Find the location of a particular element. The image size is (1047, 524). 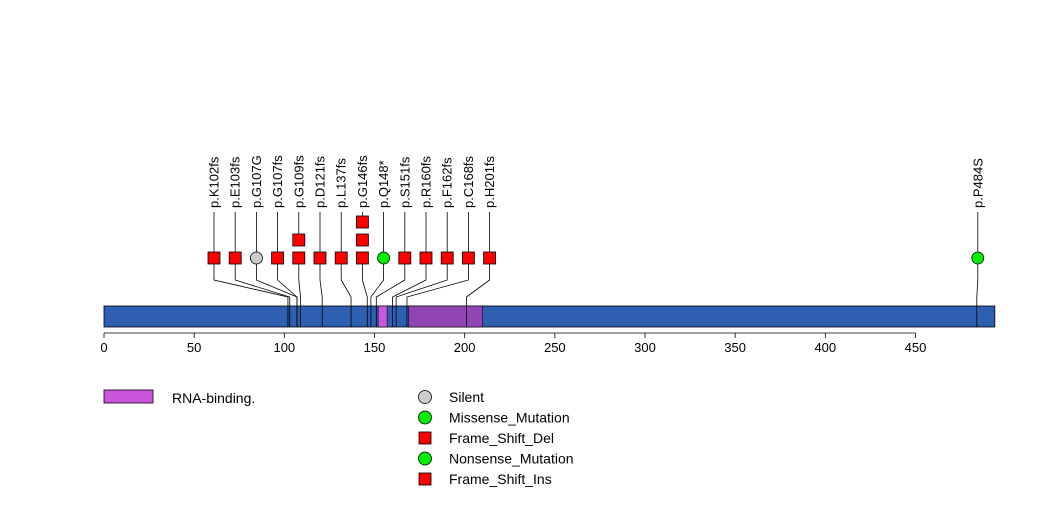

mutation-label: p.G146fs is located at coordinates (362, 181).